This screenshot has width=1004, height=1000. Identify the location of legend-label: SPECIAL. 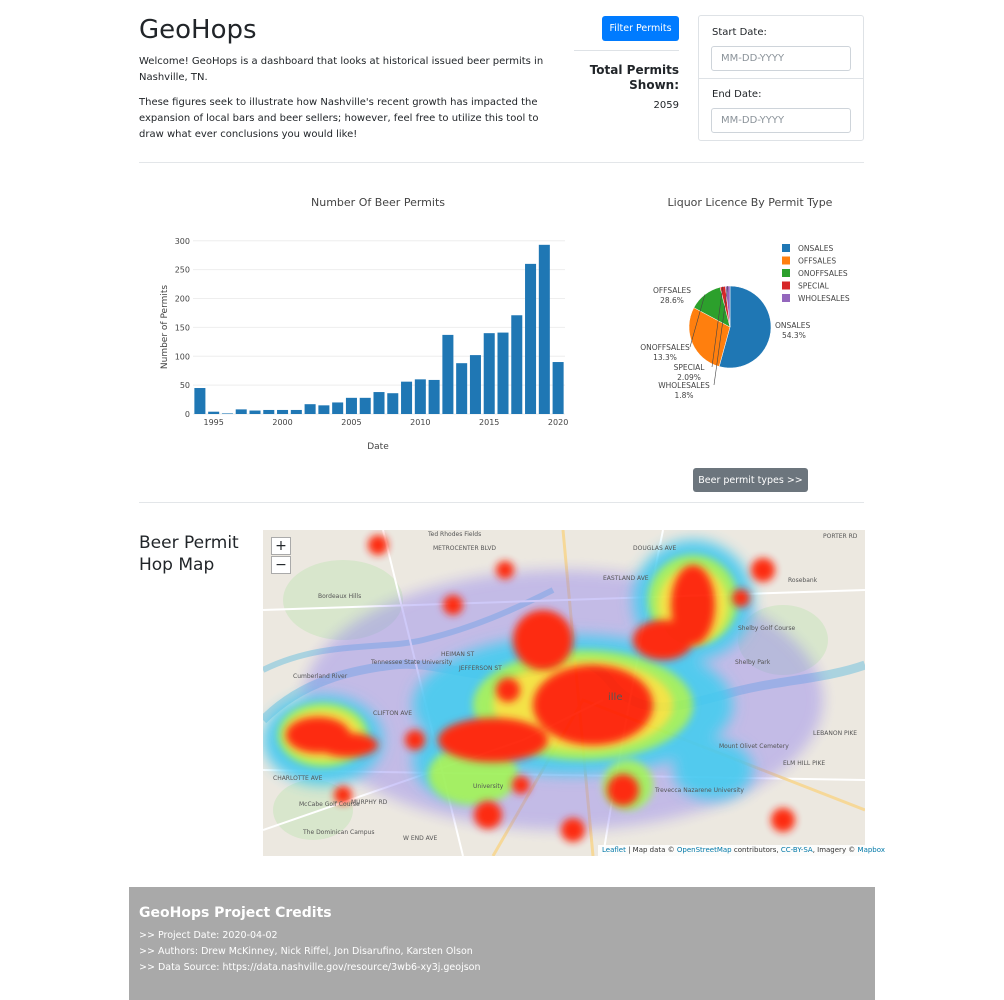
(814, 286).